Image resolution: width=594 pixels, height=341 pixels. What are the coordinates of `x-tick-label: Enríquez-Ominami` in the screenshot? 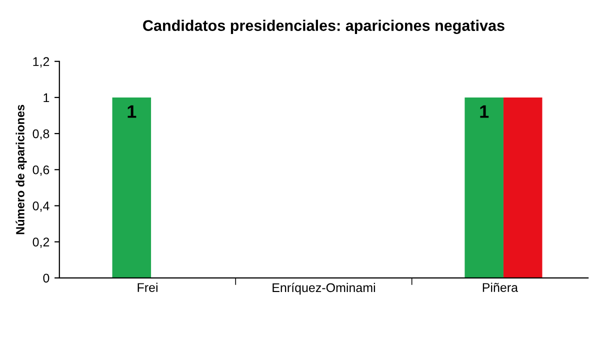 It's located at (323, 288).